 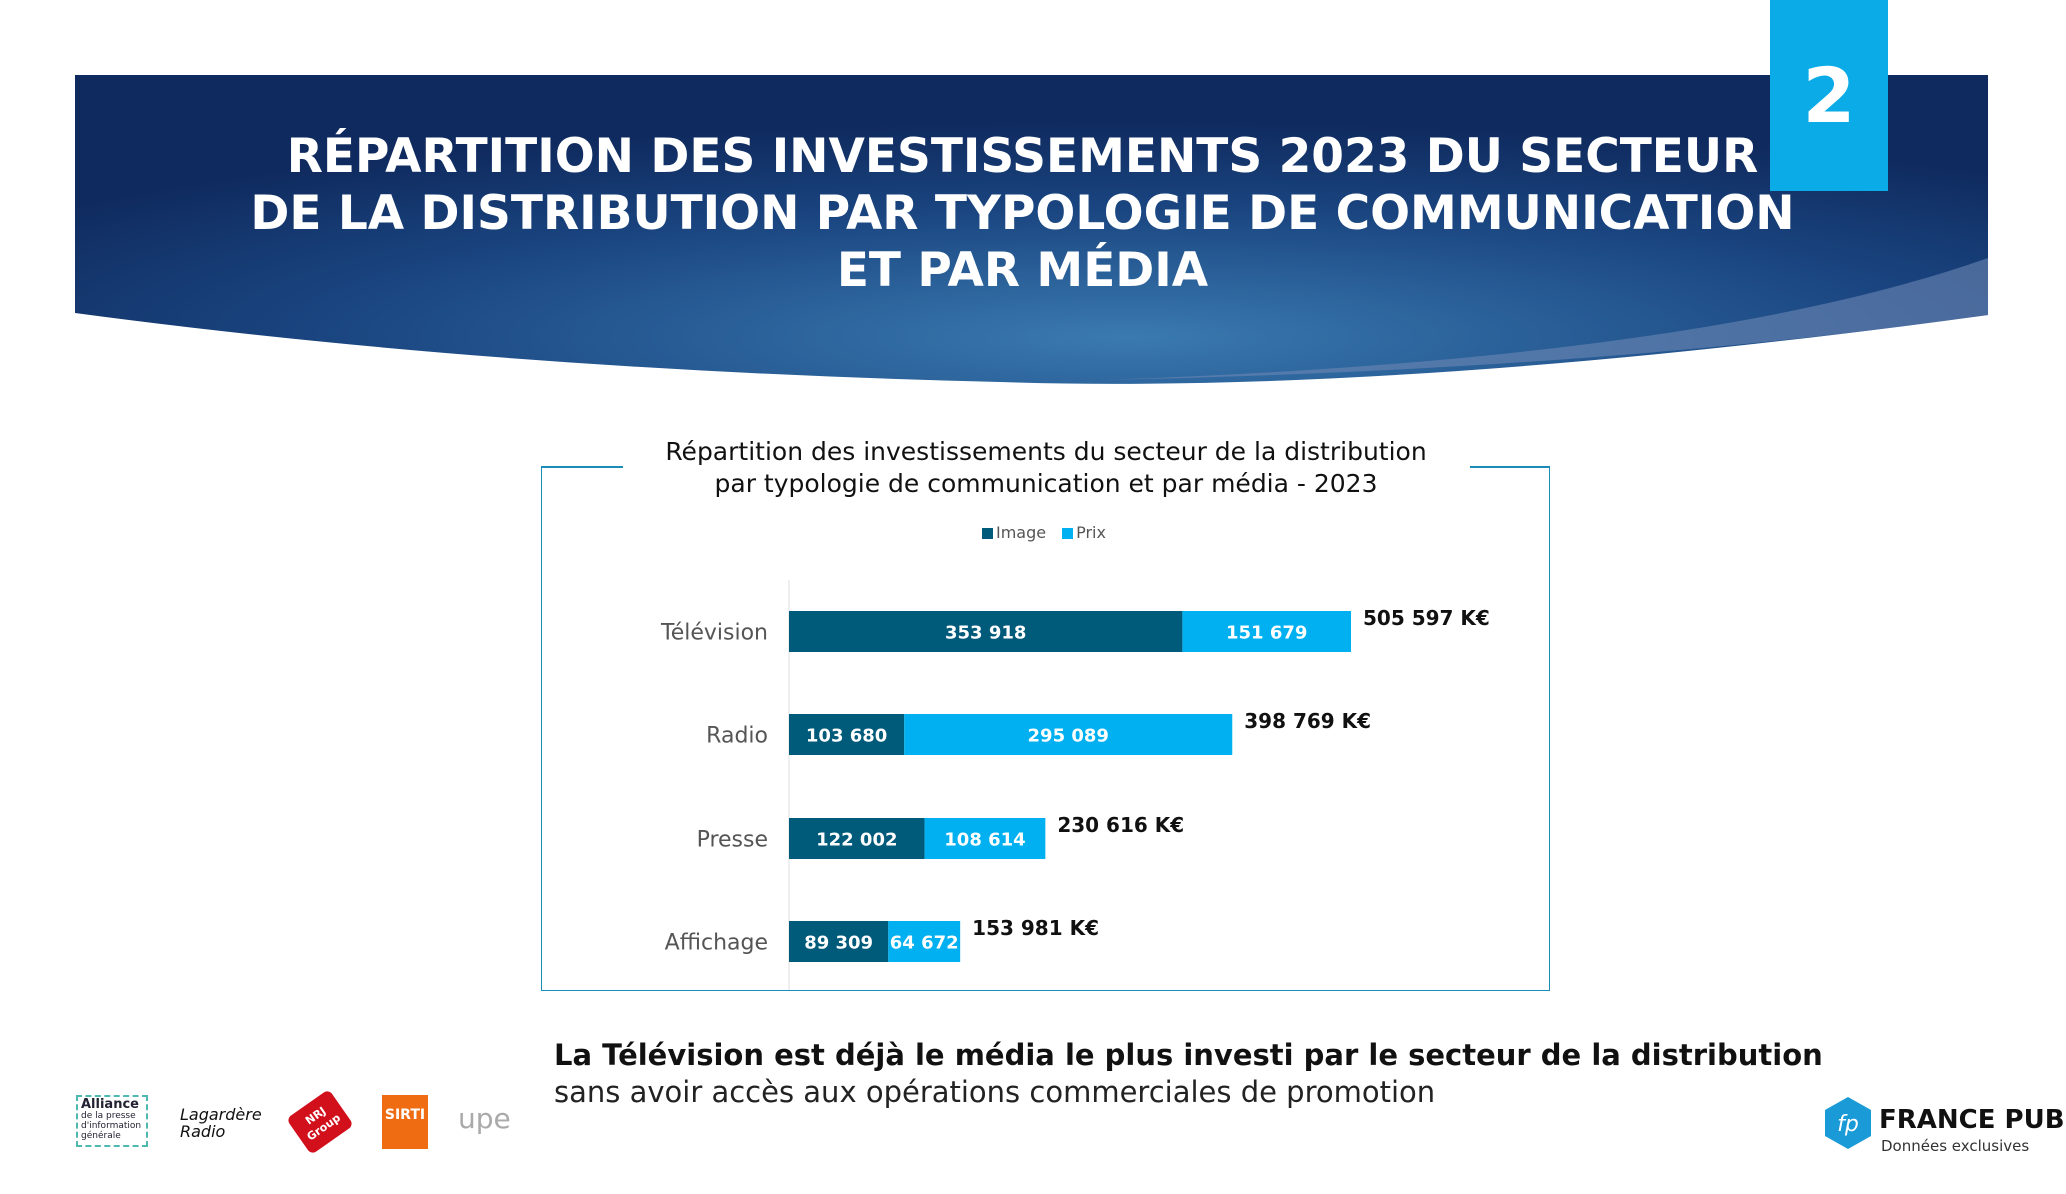 I want to click on data-label: 151 679, so click(x=1266, y=633).